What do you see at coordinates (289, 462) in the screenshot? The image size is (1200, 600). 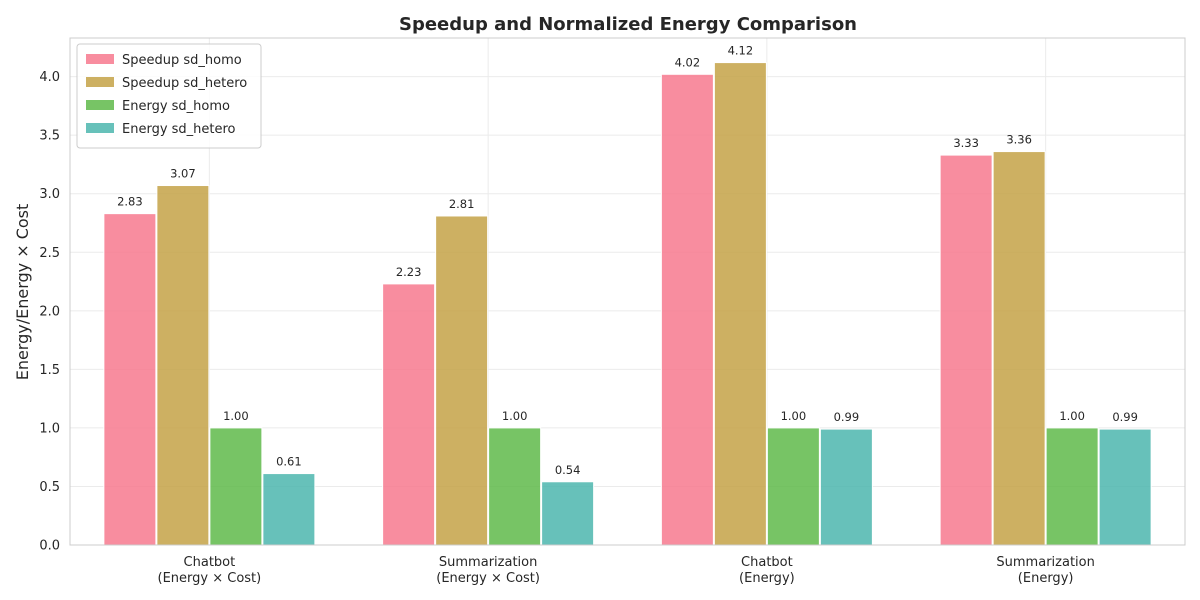 I see `data-label: 0.61` at bounding box center [289, 462].